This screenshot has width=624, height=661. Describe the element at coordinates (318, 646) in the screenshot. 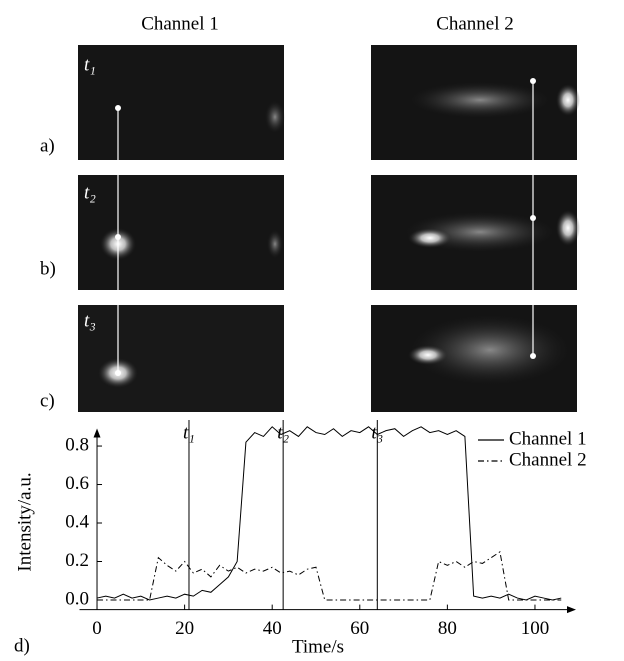

I see `x-axis-label: Time/s` at that location.